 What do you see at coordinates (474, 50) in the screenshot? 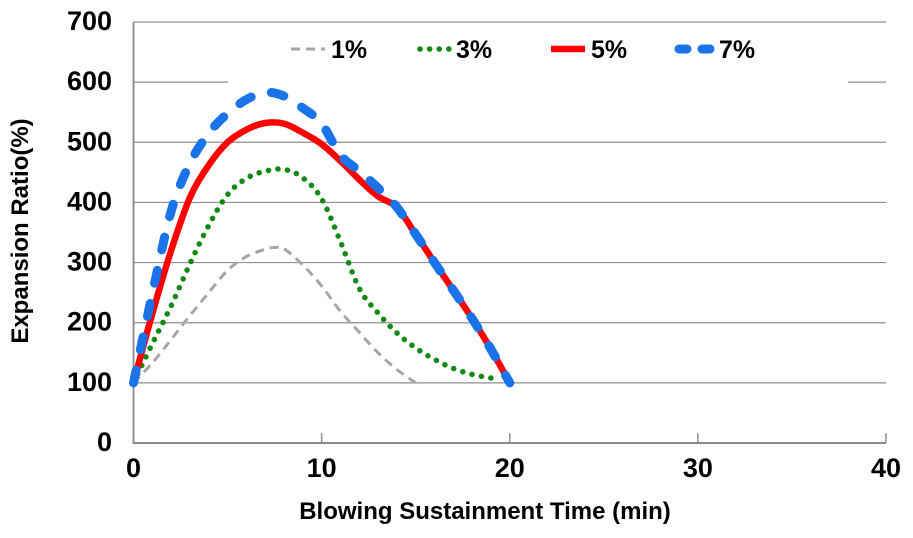
I see `legend-label: 3%` at bounding box center [474, 50].